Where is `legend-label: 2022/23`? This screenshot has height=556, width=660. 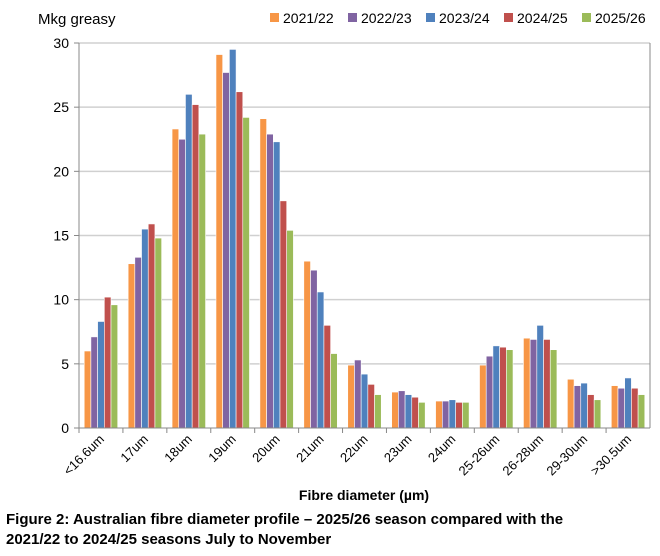 legend-label: 2022/23 is located at coordinates (386, 18).